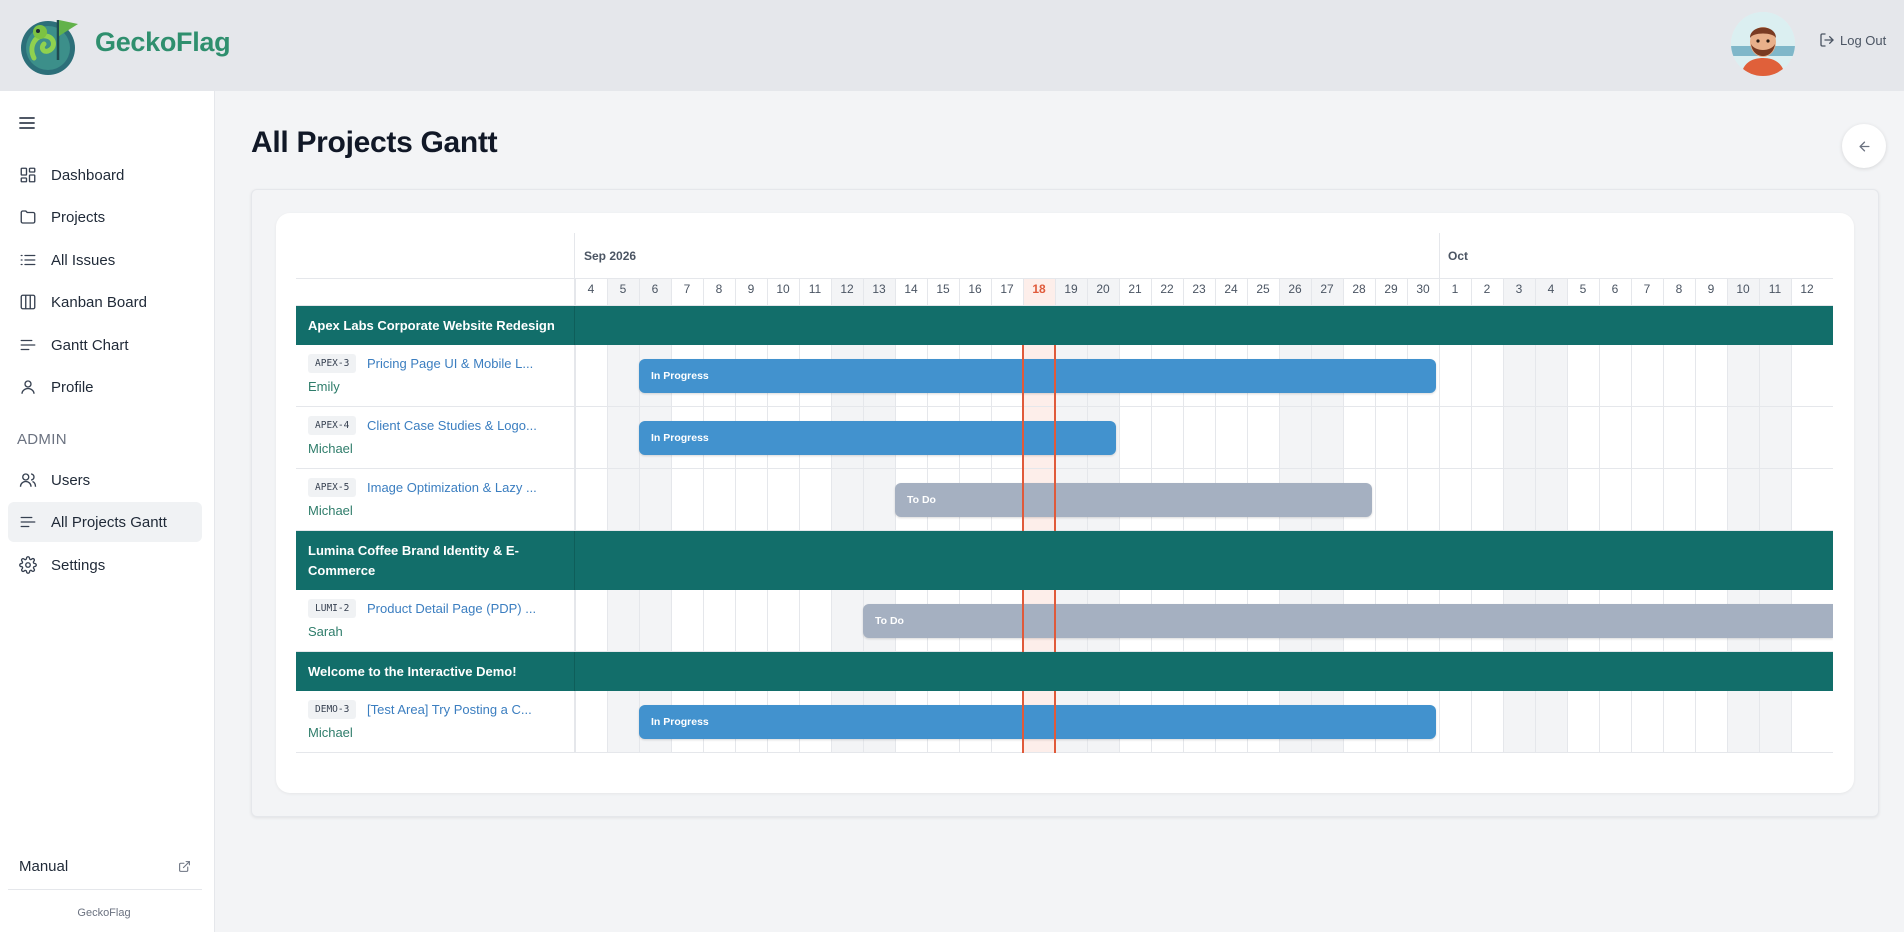 This screenshot has width=1904, height=932. Describe the element at coordinates (104, 913) in the screenshot. I see `sidebar-footer: GeckoFlag` at that location.